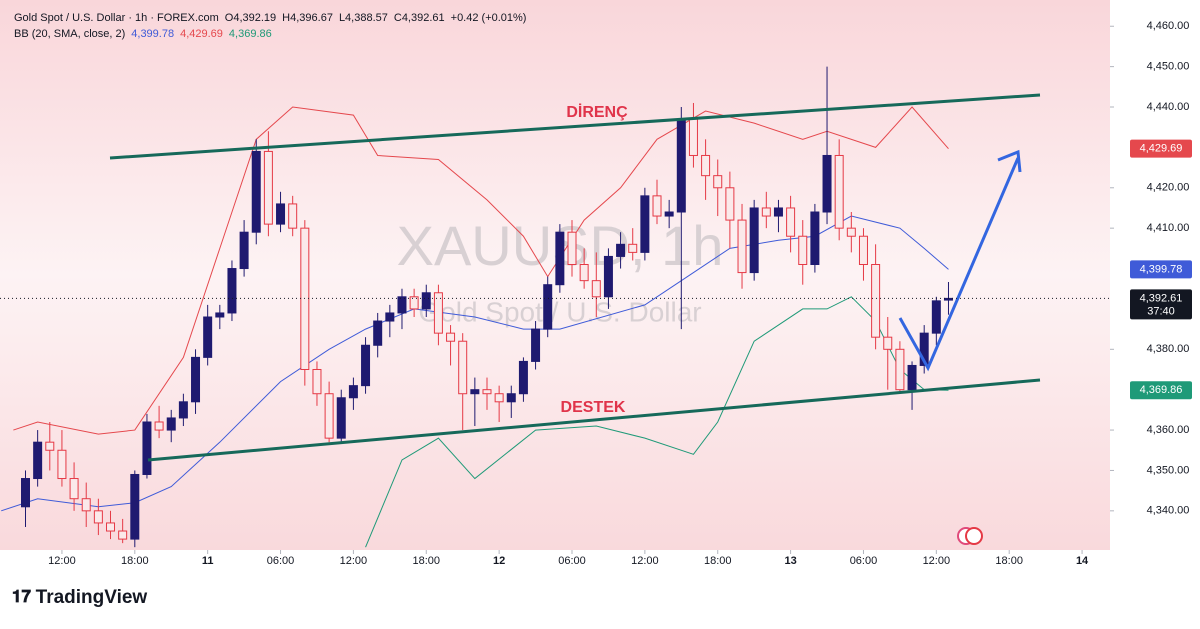 The height and width of the screenshot is (629, 1200). What do you see at coordinates (790, 561) in the screenshot?
I see `x-tick-label: 13` at bounding box center [790, 561].